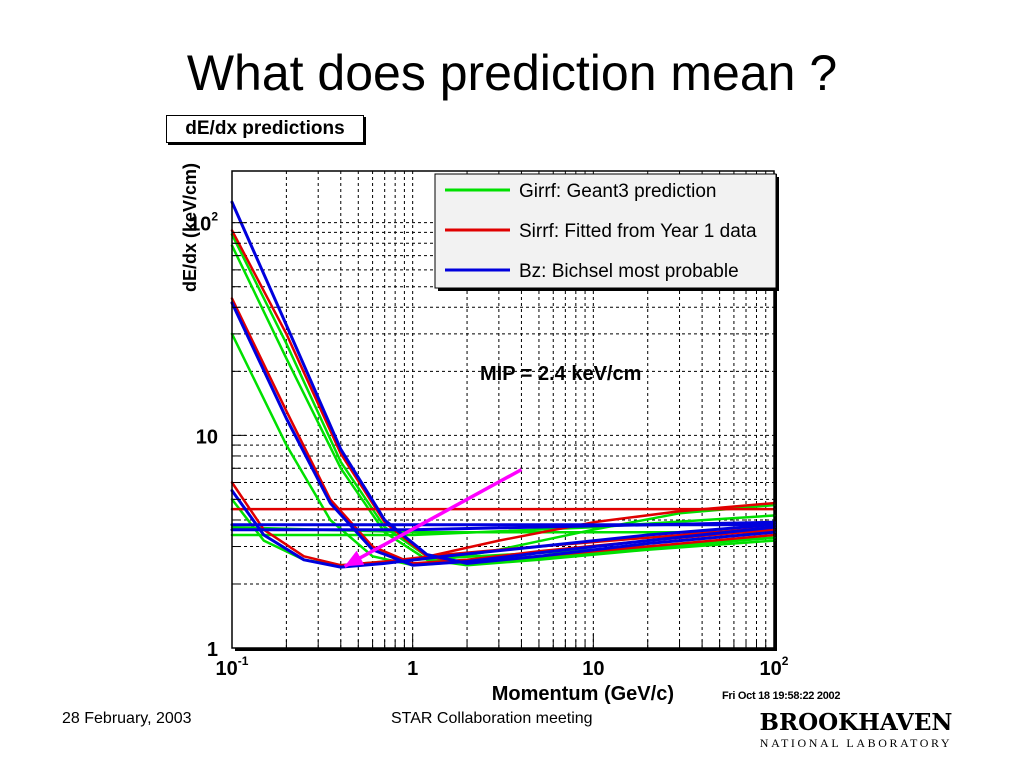 The image size is (1024, 768). Describe the element at coordinates (207, 437) in the screenshot. I see `y-tick-label: 10` at that location.